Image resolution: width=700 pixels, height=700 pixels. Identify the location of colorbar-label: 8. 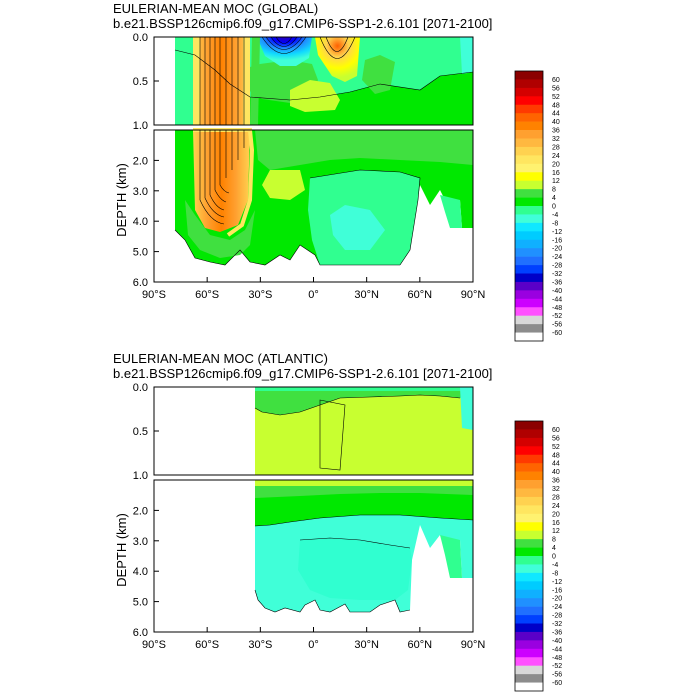
(554, 540).